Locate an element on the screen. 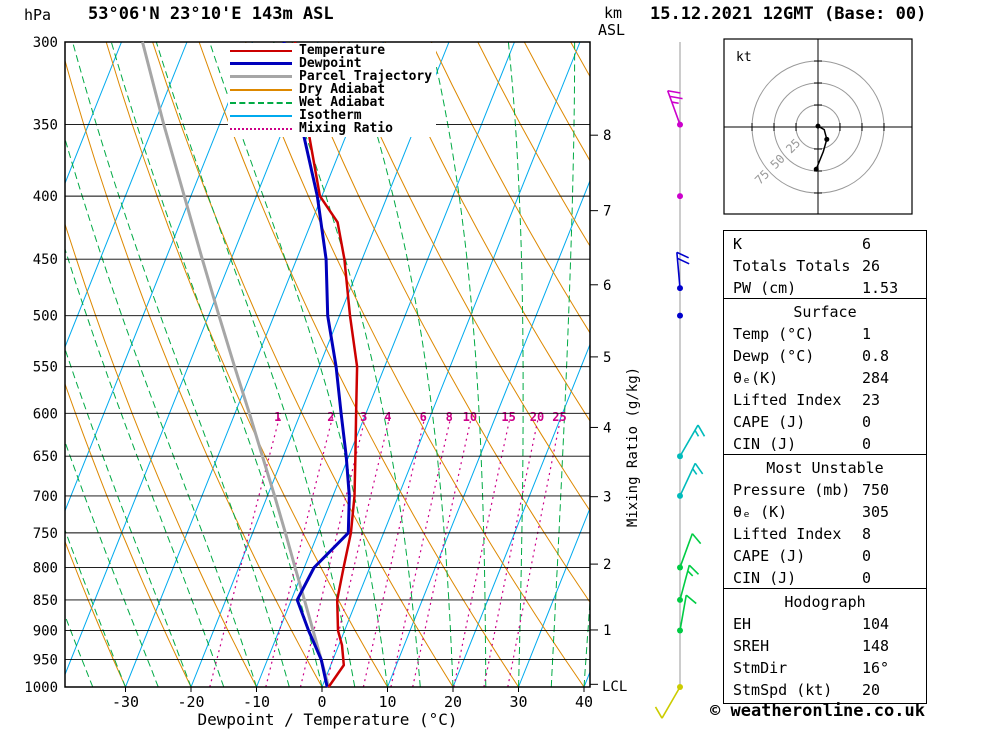 The height and width of the screenshot is (733, 1000). mixing-ratio-tick-label: 3 is located at coordinates (363, 417).